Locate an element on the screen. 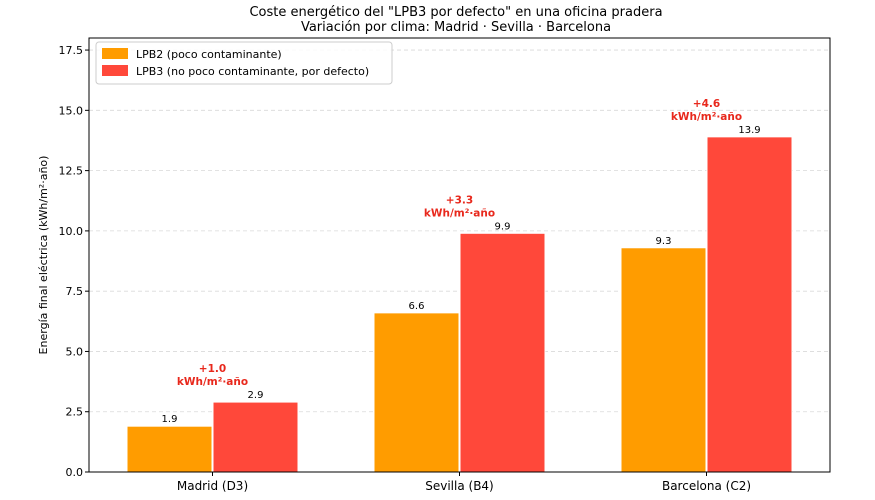 Image resolution: width=875 pixels, height=500 pixels. bar-value-label: 2.9 is located at coordinates (256, 395).